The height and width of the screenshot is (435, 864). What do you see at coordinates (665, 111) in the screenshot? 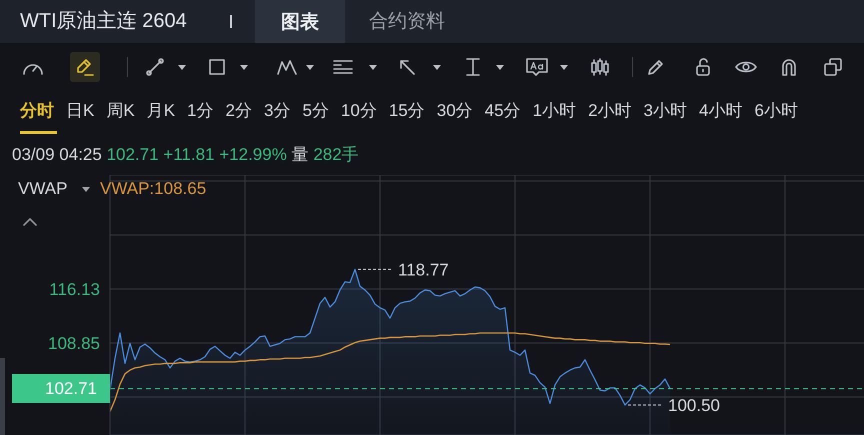
I see `text: 3小时` at bounding box center [665, 111].